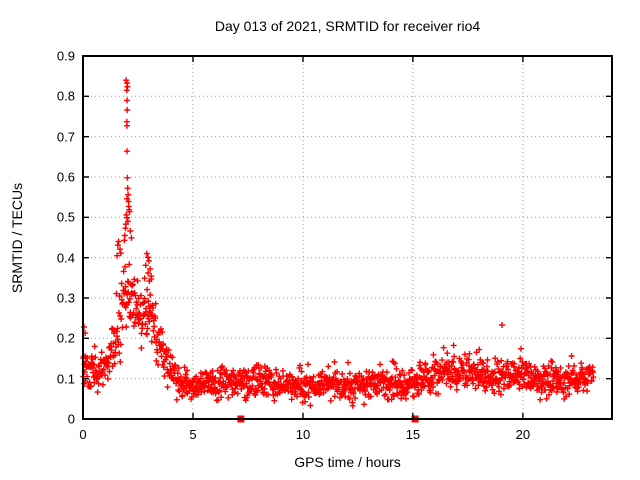 This screenshot has width=640, height=480. I want to click on x-axis-label: GPS time / hours, so click(347, 462).